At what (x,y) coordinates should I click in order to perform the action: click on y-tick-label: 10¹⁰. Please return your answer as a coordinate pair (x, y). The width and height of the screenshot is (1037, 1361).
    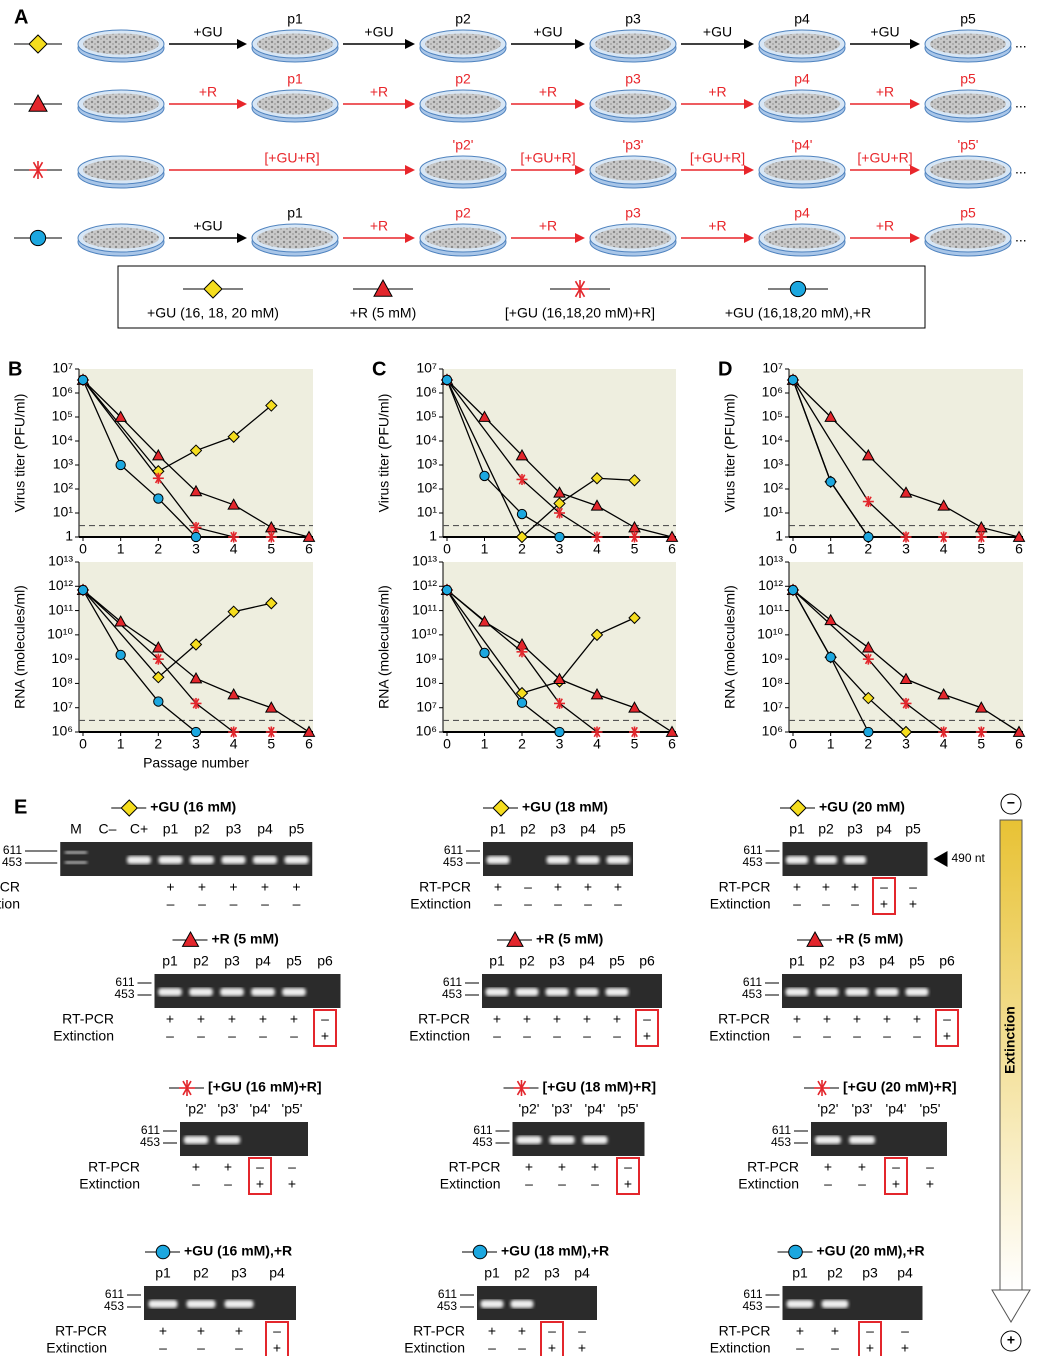
    Looking at the image, I should click on (770, 634).